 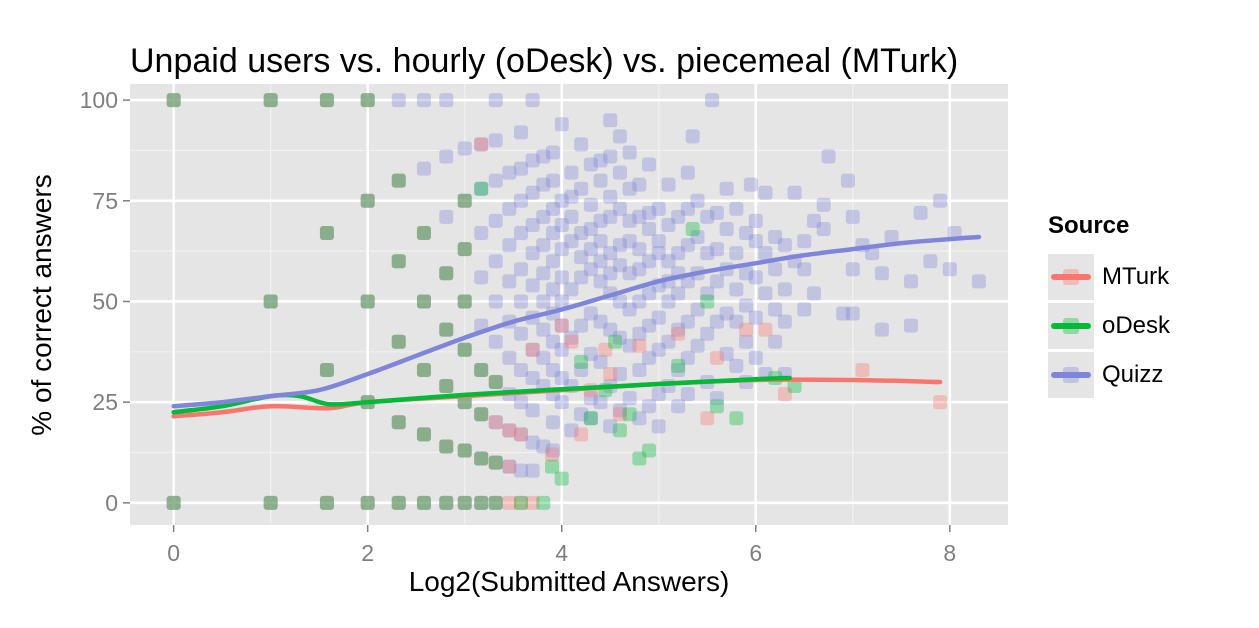 I want to click on legend-item-quizz: Quizz, so click(x=1109, y=374).